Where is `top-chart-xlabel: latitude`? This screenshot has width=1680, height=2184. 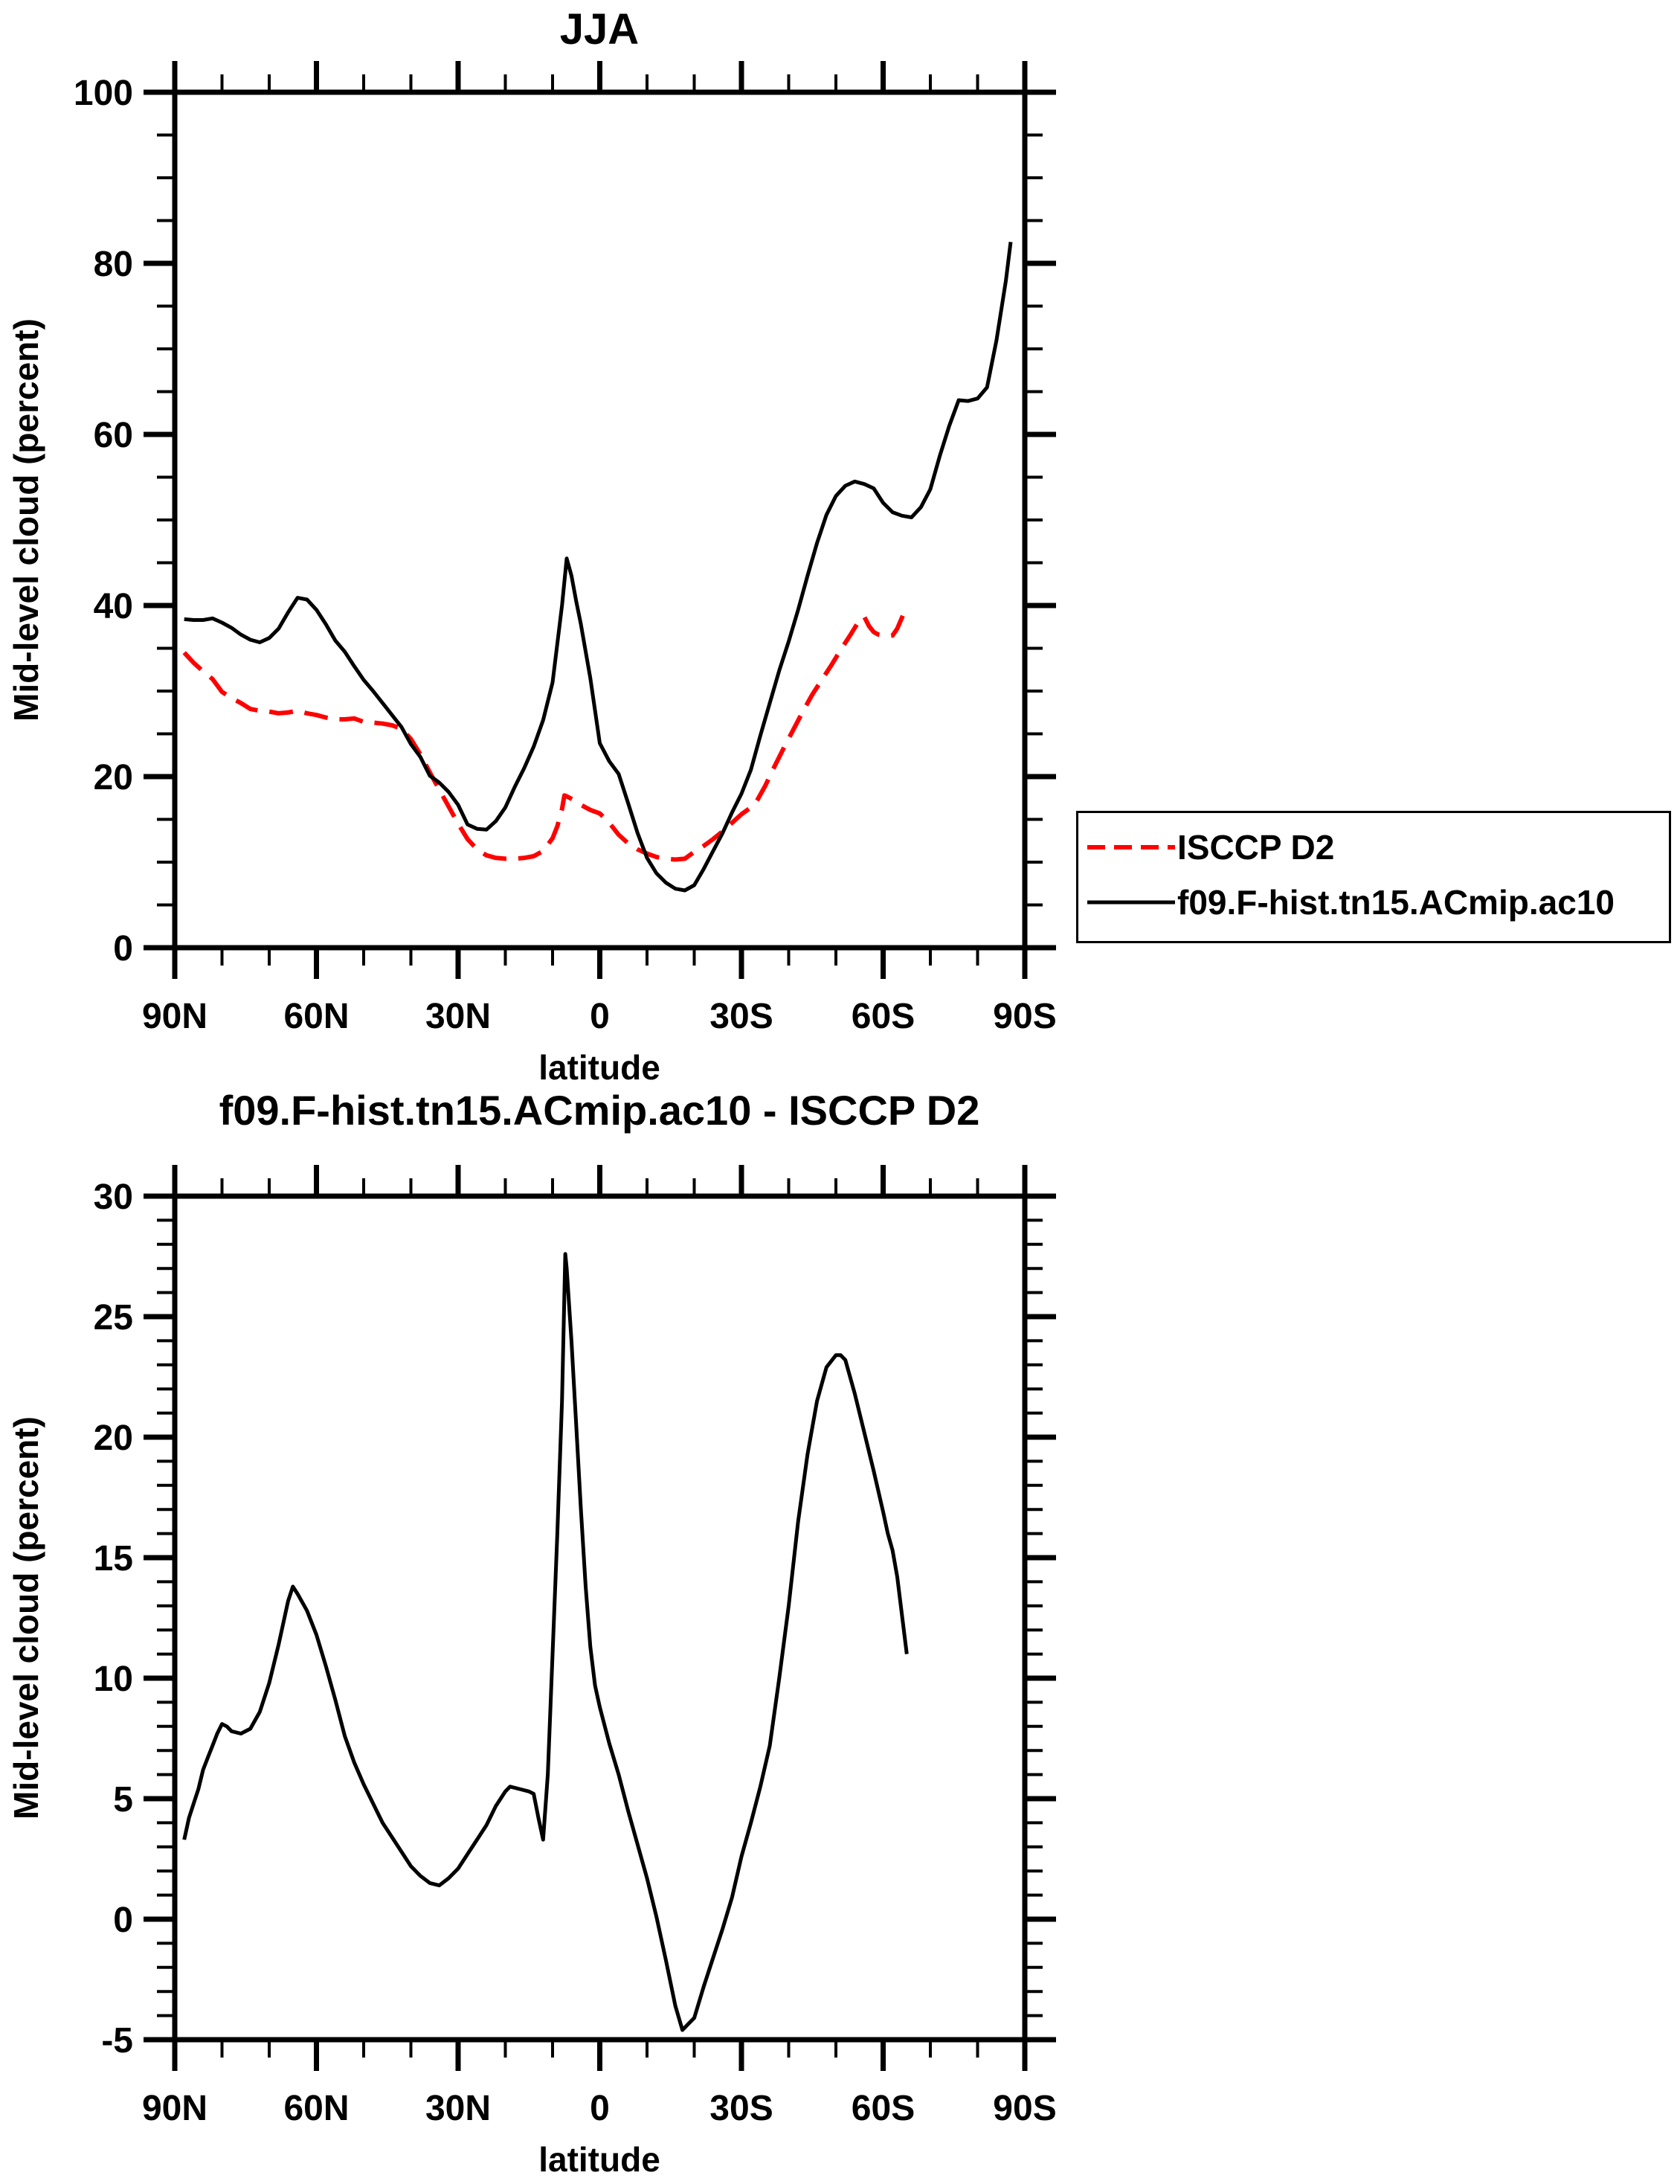
top-chart-xlabel: latitude is located at coordinates (599, 1068).